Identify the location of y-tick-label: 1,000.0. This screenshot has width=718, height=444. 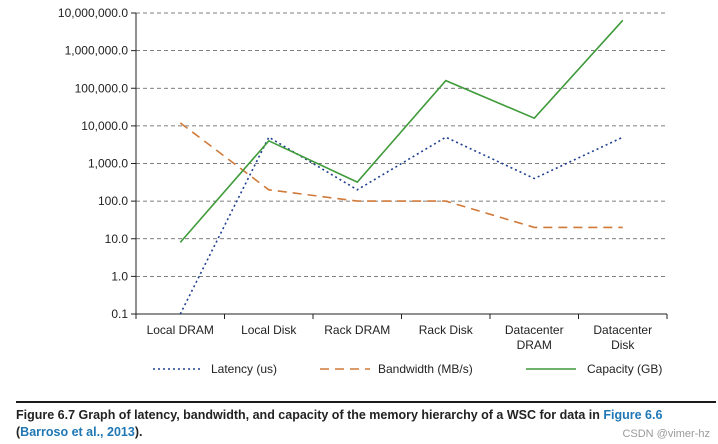
(108, 164).